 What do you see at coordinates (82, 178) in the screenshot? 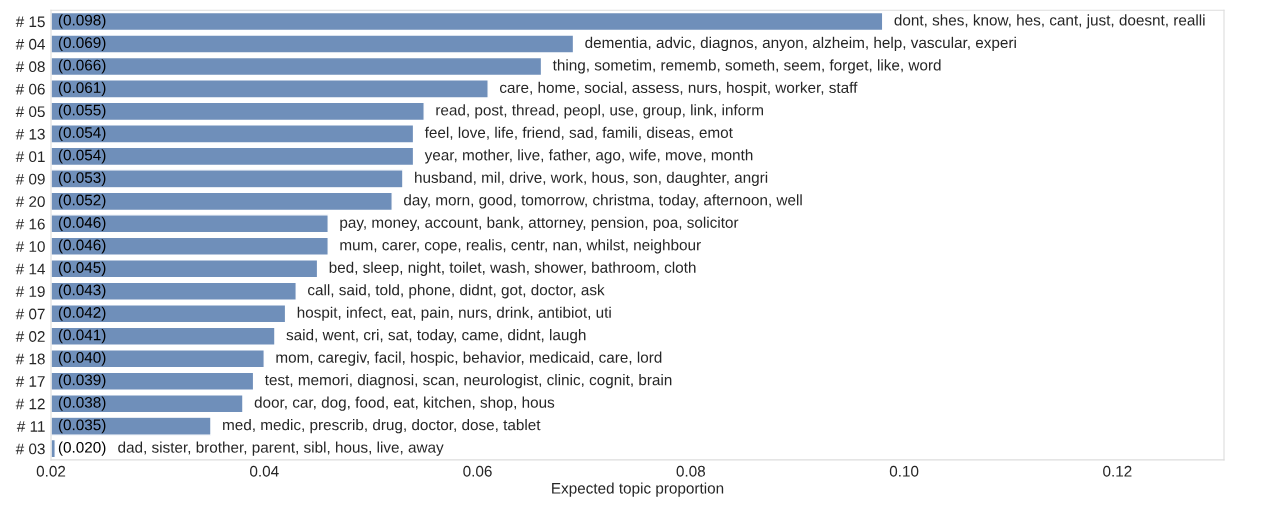
I see `data-label: (0.053)` at bounding box center [82, 178].